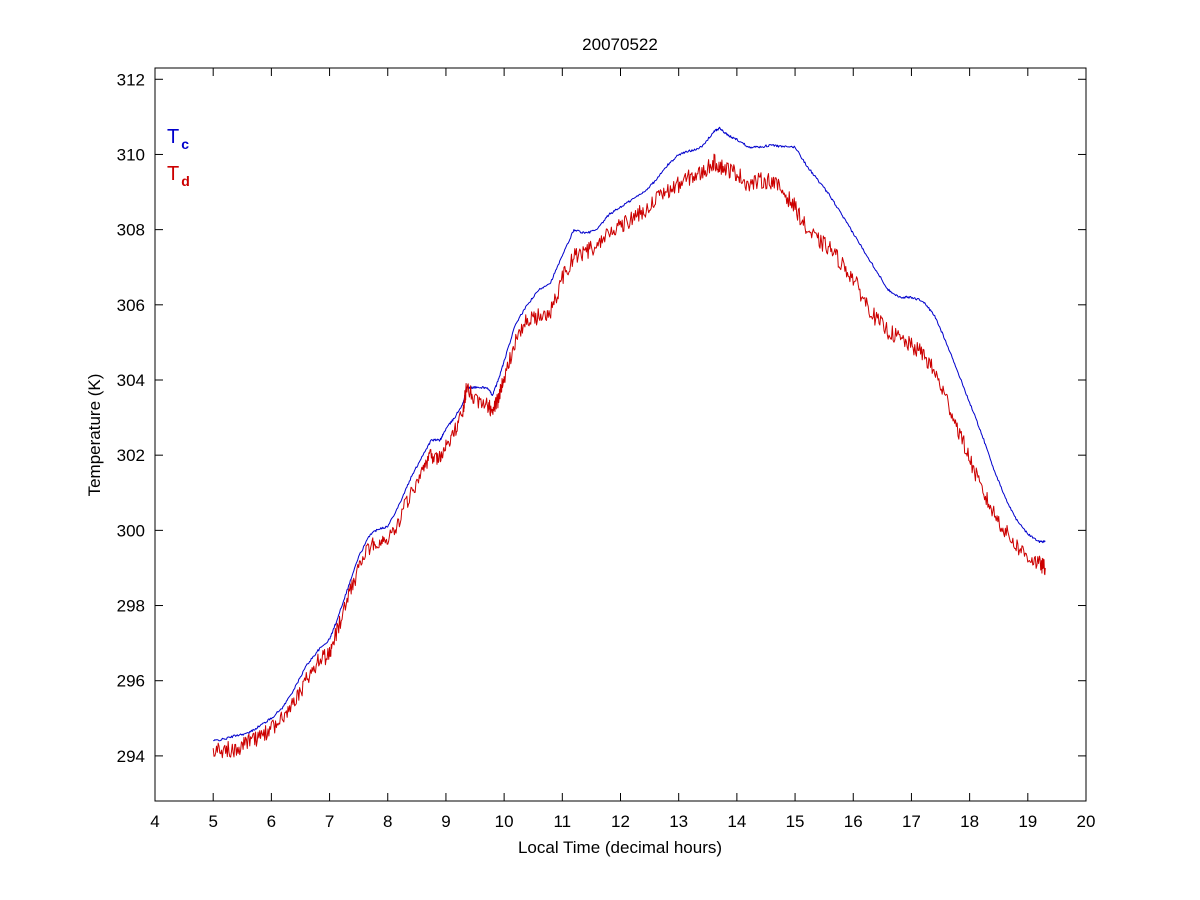 The width and height of the screenshot is (1200, 900). What do you see at coordinates (131, 756) in the screenshot?
I see `y-tick-label: 294` at bounding box center [131, 756].